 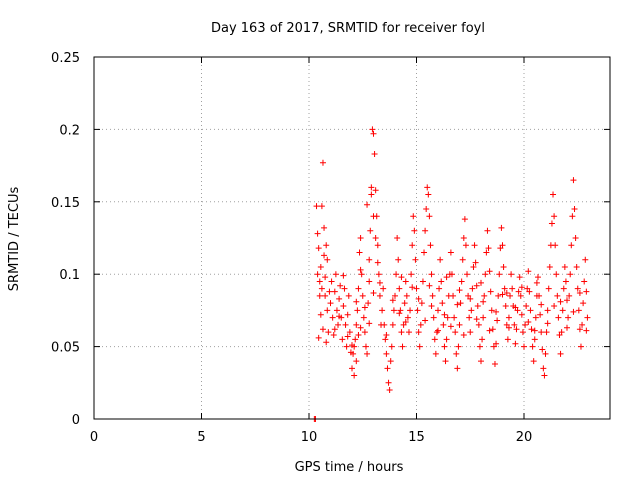 What do you see at coordinates (349, 467) in the screenshot?
I see `x-axis-title: GPS time / hours` at bounding box center [349, 467].